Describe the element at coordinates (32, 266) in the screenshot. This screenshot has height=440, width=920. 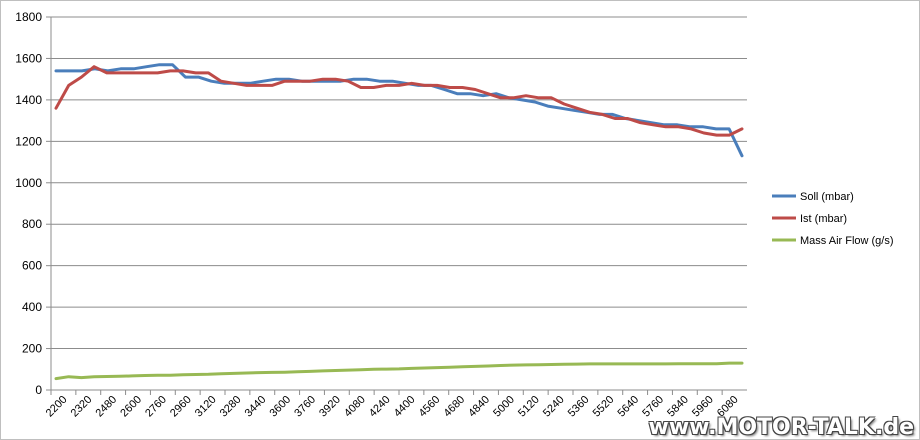
I see `y-tick-label: 600` at that location.